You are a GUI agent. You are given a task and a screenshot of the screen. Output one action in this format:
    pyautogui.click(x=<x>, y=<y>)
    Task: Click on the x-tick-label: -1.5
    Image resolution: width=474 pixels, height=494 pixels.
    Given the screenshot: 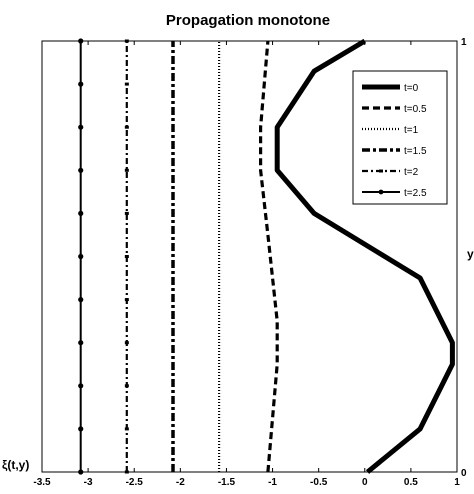 What is the action you would take?
    pyautogui.click(x=227, y=482)
    